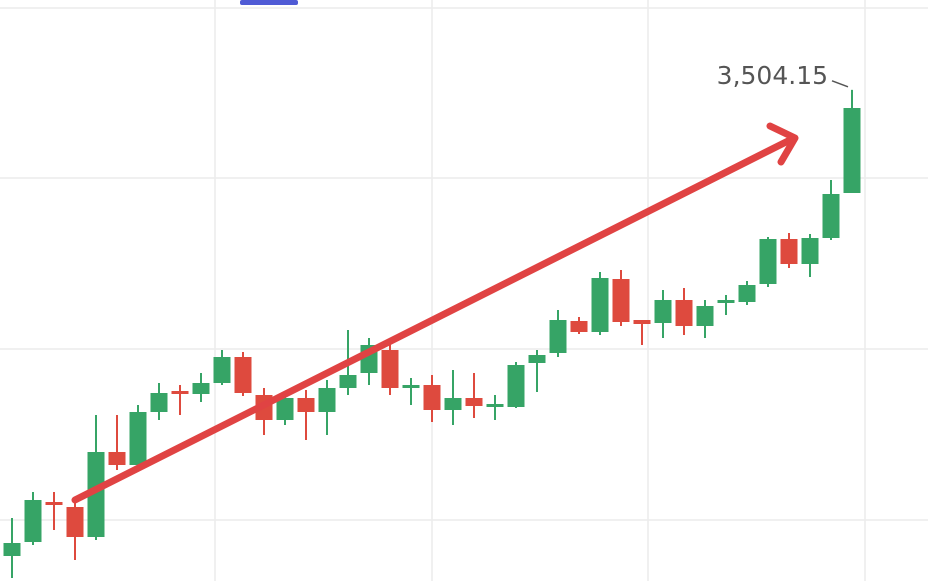 The height and width of the screenshot is (581, 928). I want to click on tab-indicator, so click(269, 2).